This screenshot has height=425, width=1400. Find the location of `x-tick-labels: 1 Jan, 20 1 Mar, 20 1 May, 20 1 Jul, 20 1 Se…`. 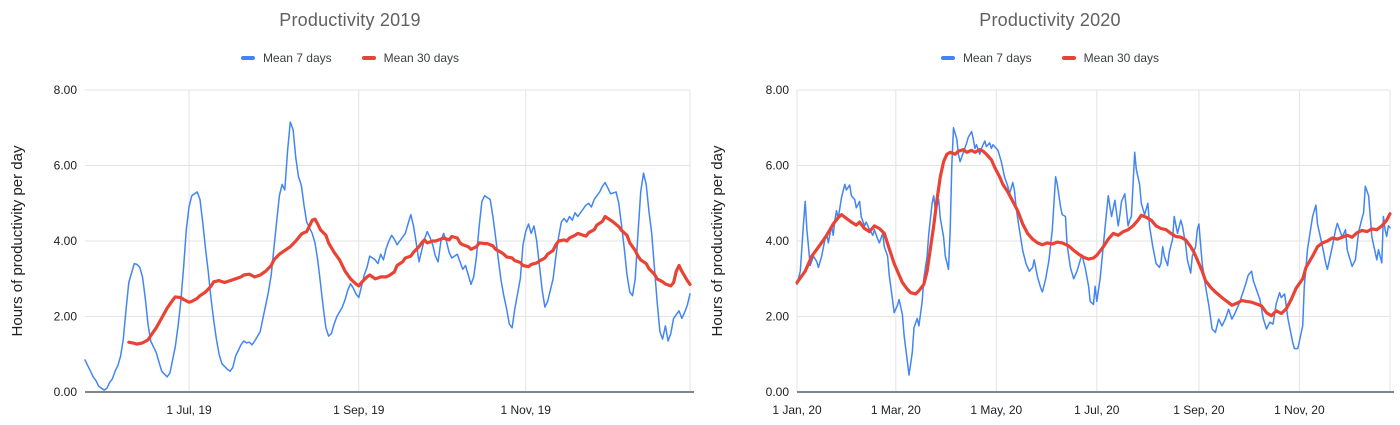

x-tick-labels: 1 Jan, 20 1 Mar, 20 1 May, 20 1 Jul, 20 1 Se… is located at coordinates (1048, 410).